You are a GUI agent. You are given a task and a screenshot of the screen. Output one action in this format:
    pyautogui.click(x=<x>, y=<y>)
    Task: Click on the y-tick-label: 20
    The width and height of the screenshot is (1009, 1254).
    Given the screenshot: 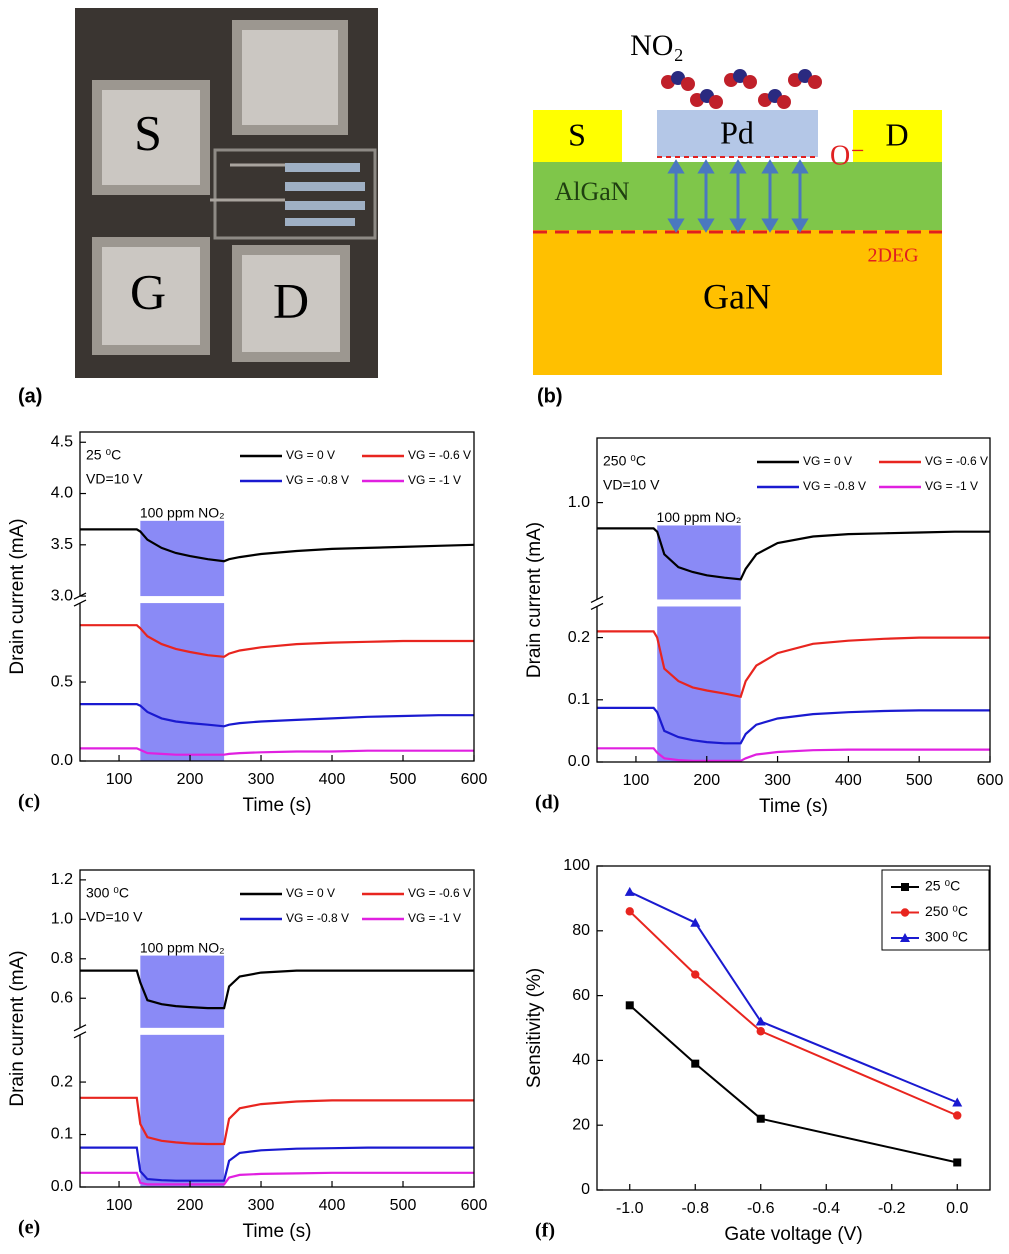 What is the action you would take?
    pyautogui.click(x=581, y=1124)
    